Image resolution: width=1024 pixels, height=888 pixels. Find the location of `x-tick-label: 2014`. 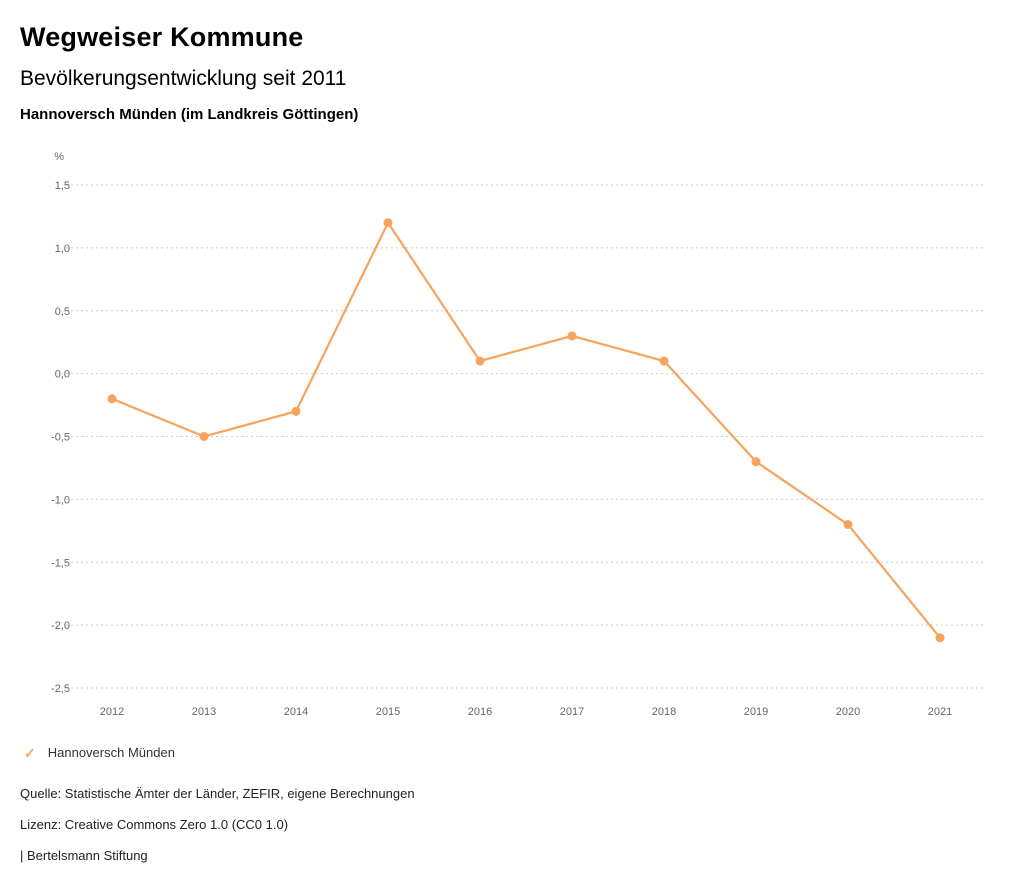

x-tick-label: 2014 is located at coordinates (296, 712).